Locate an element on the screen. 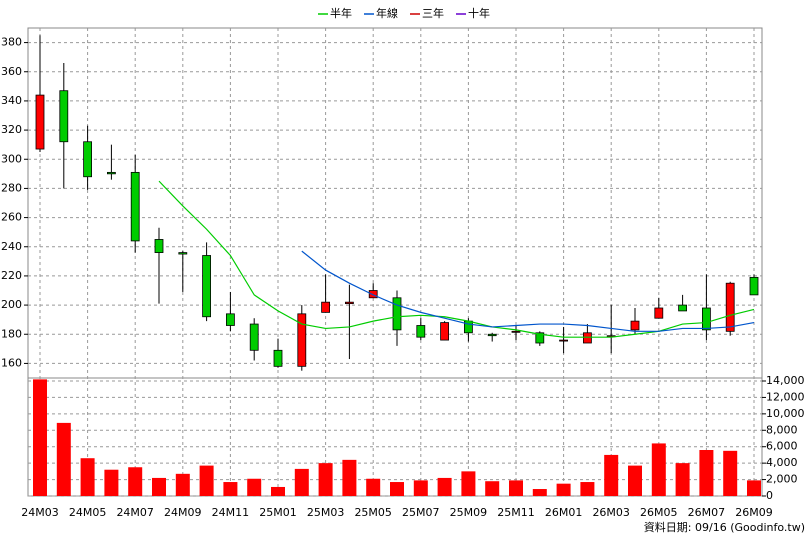 The height and width of the screenshot is (540, 808). y-tick-label: 180 is located at coordinates (11, 333).